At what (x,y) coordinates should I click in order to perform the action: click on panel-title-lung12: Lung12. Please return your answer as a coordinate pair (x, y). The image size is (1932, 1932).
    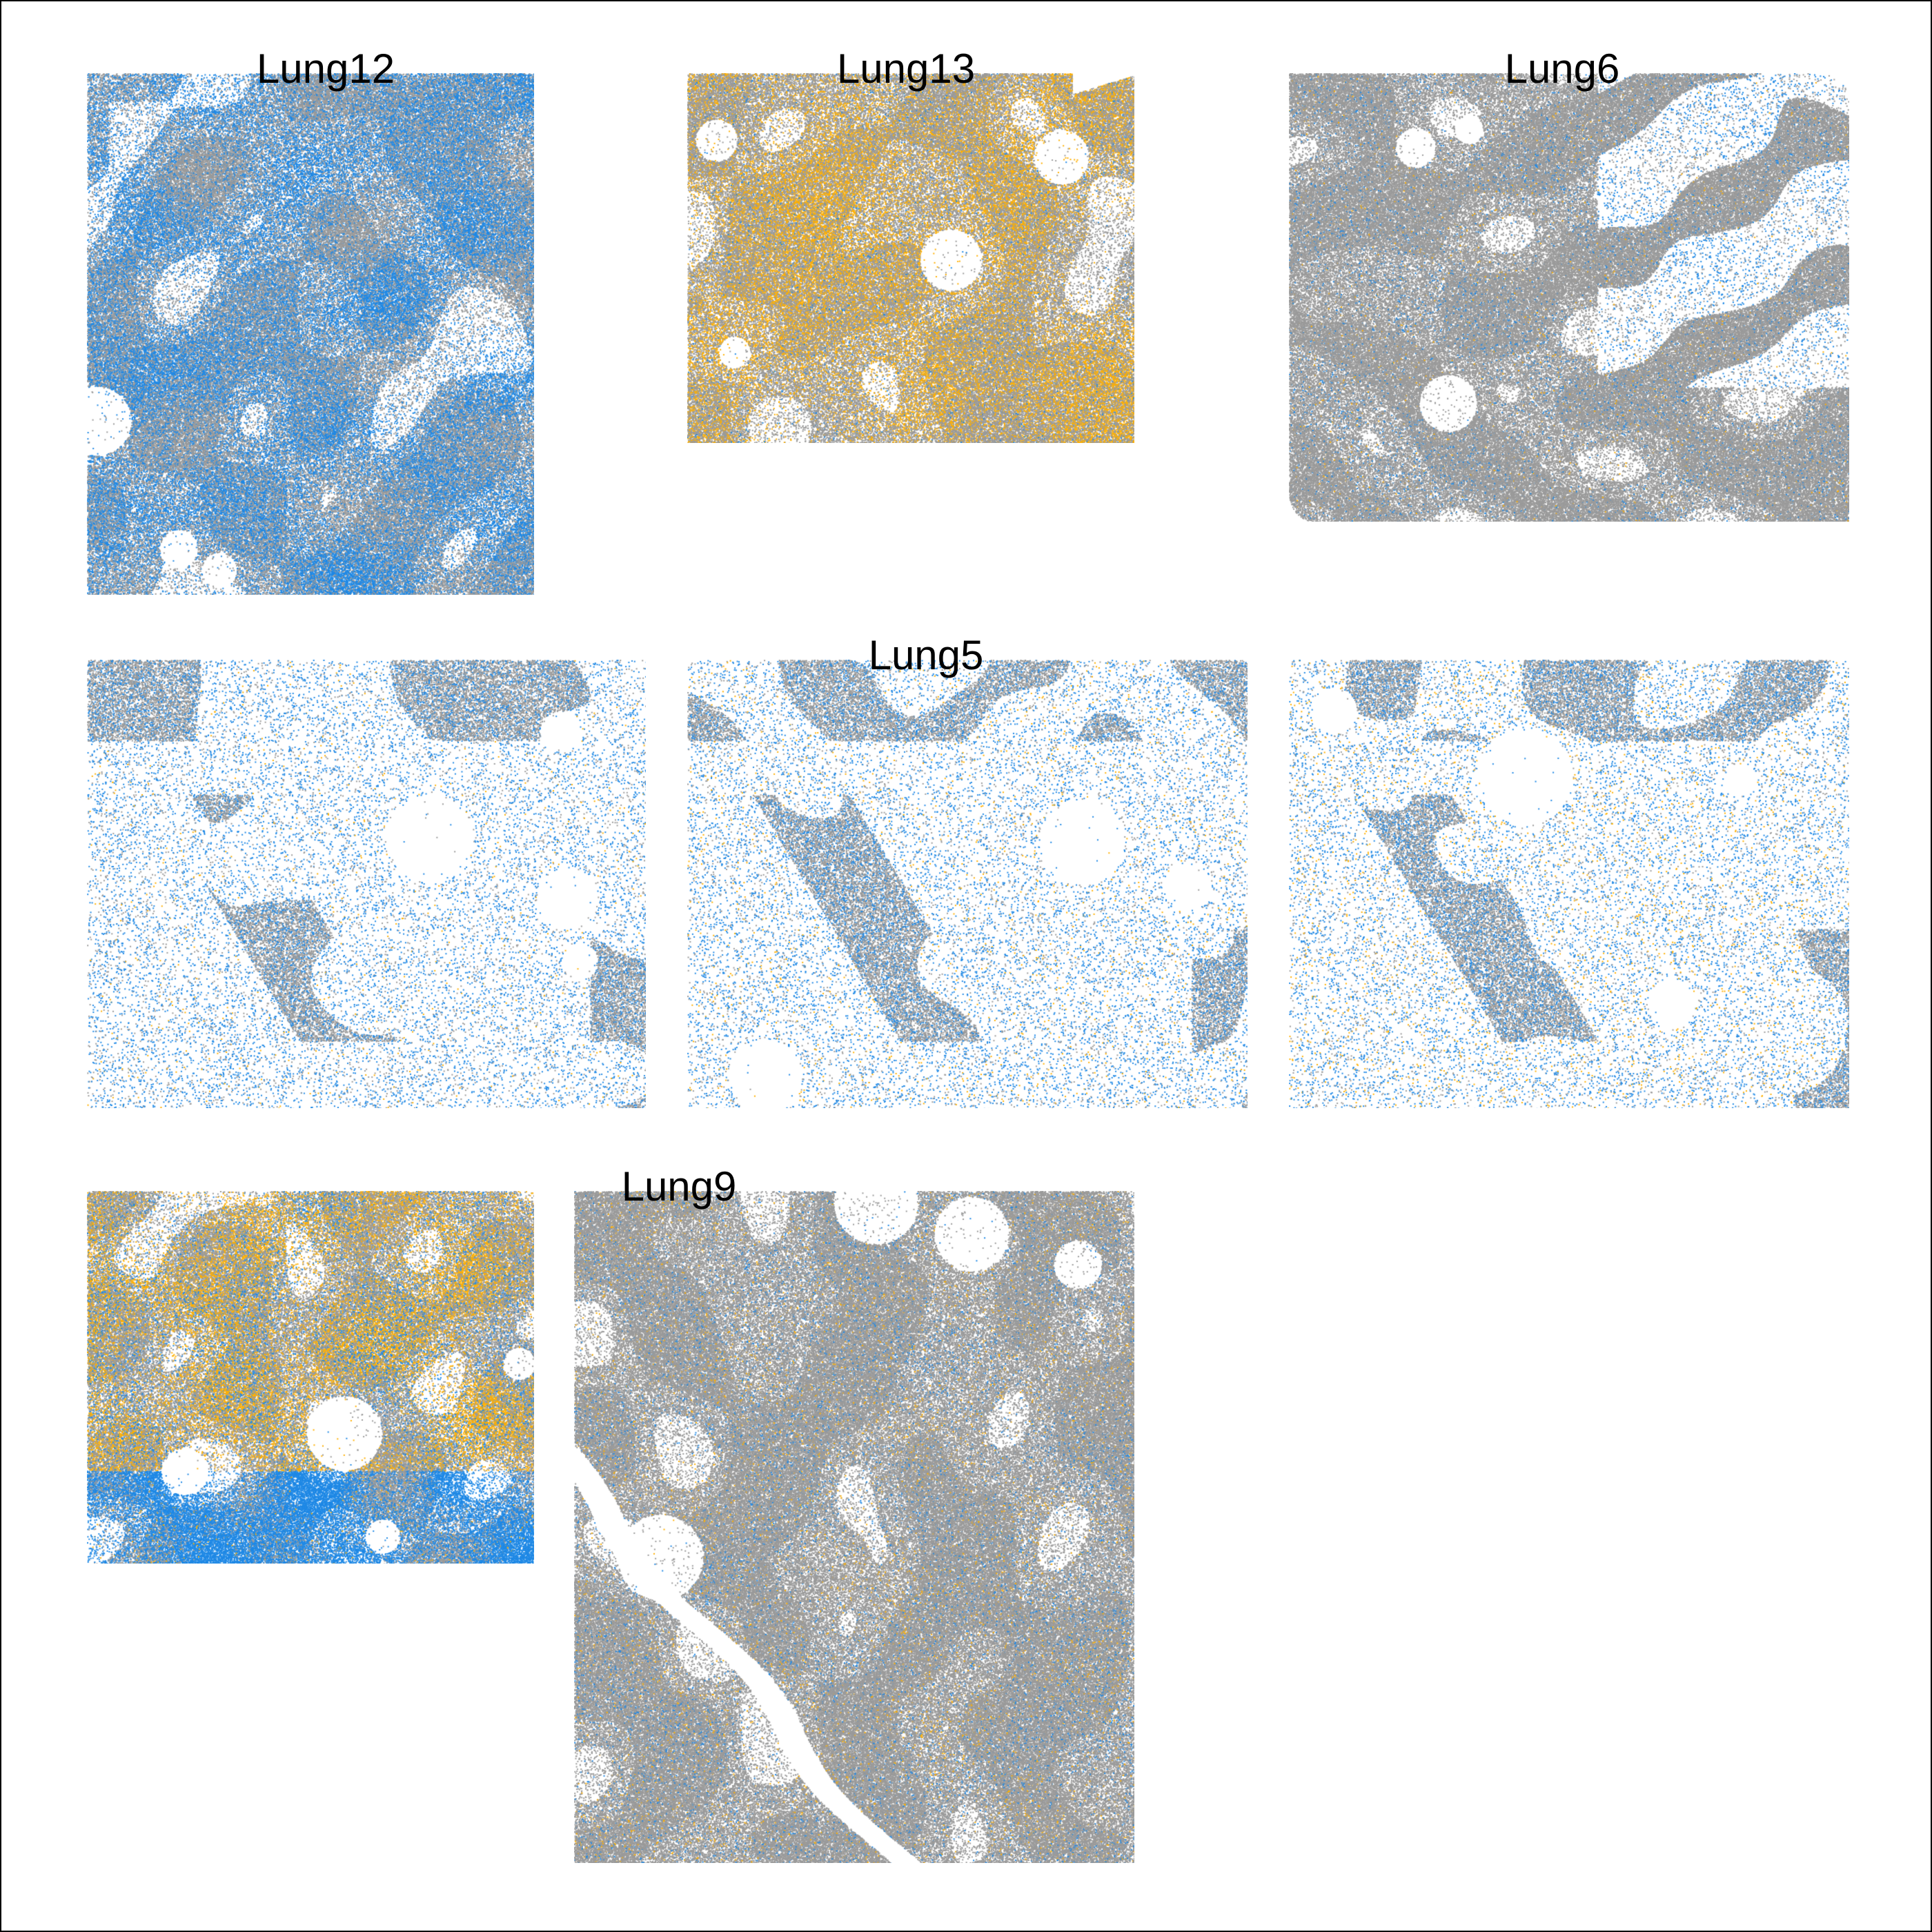
    Looking at the image, I should click on (325, 69).